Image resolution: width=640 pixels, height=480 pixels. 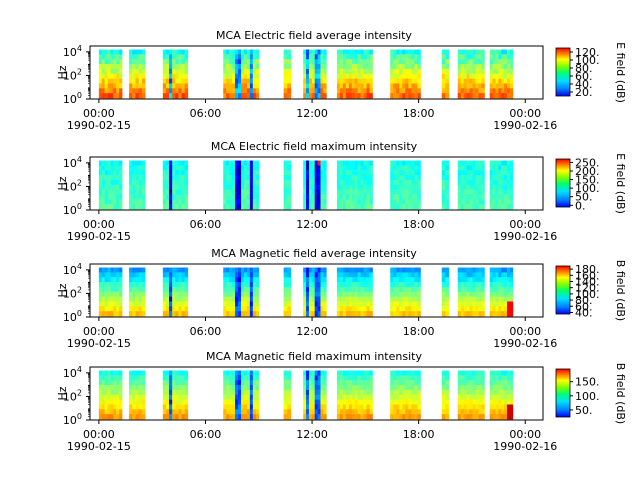 I want to click on start-date-label: 1990-02-15, so click(x=99, y=236).